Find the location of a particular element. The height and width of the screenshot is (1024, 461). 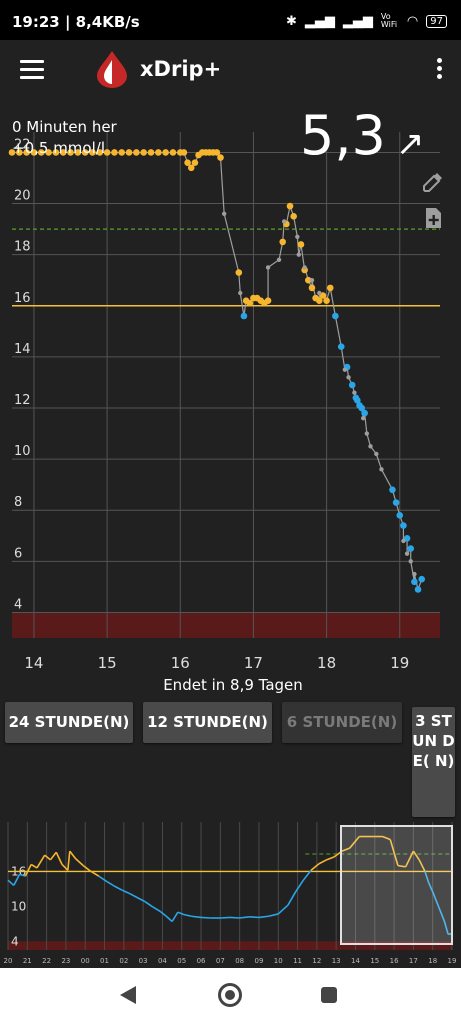

overview-x-tick-label: 08 is located at coordinates (239, 961).